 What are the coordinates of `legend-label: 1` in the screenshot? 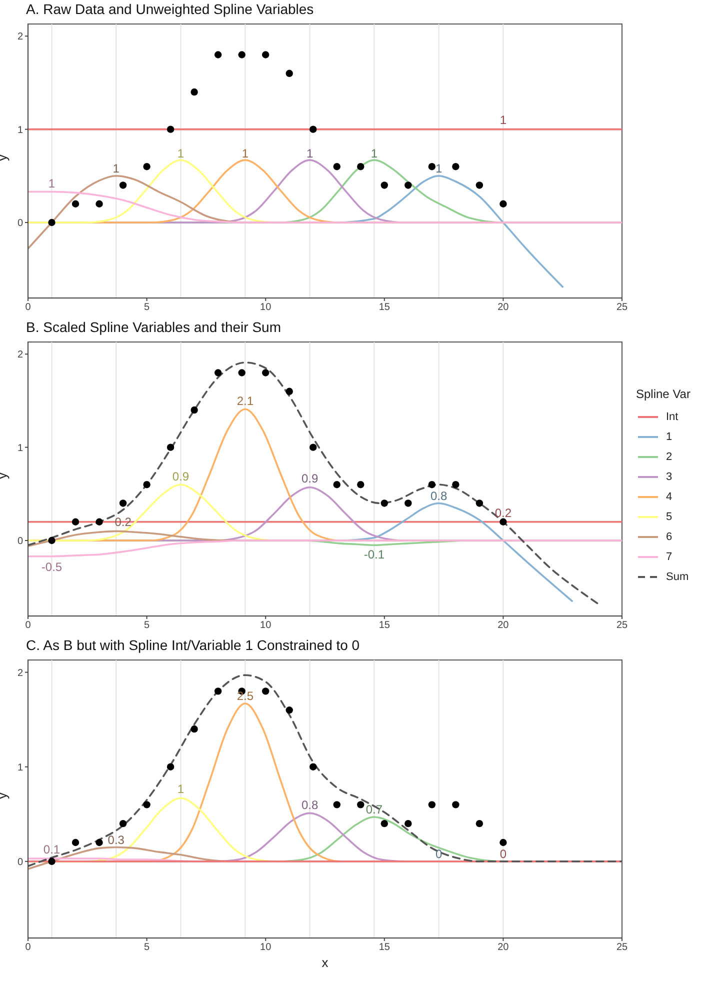 It's located at (669, 437).